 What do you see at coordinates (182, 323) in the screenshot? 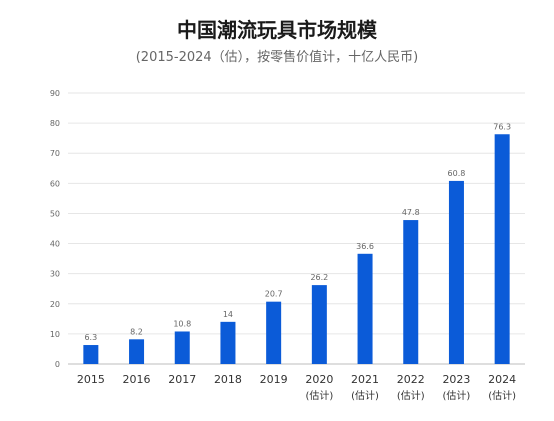
I see `data-label: 10.8` at bounding box center [182, 323].